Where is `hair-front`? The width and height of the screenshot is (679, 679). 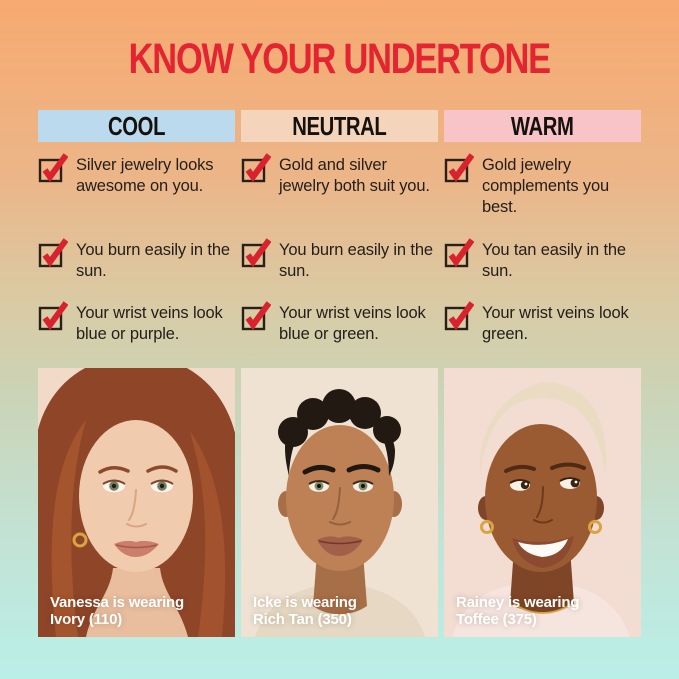 hair-front is located at coordinates (136, 432).